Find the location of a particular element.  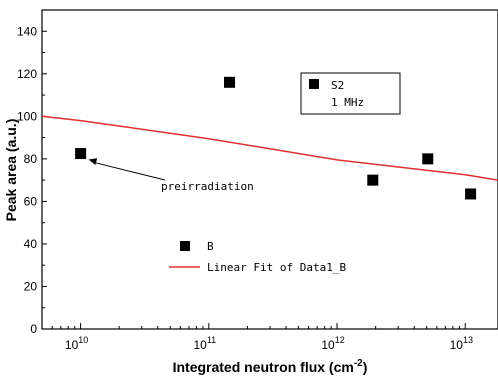

legend-marker-b is located at coordinates (185, 246).